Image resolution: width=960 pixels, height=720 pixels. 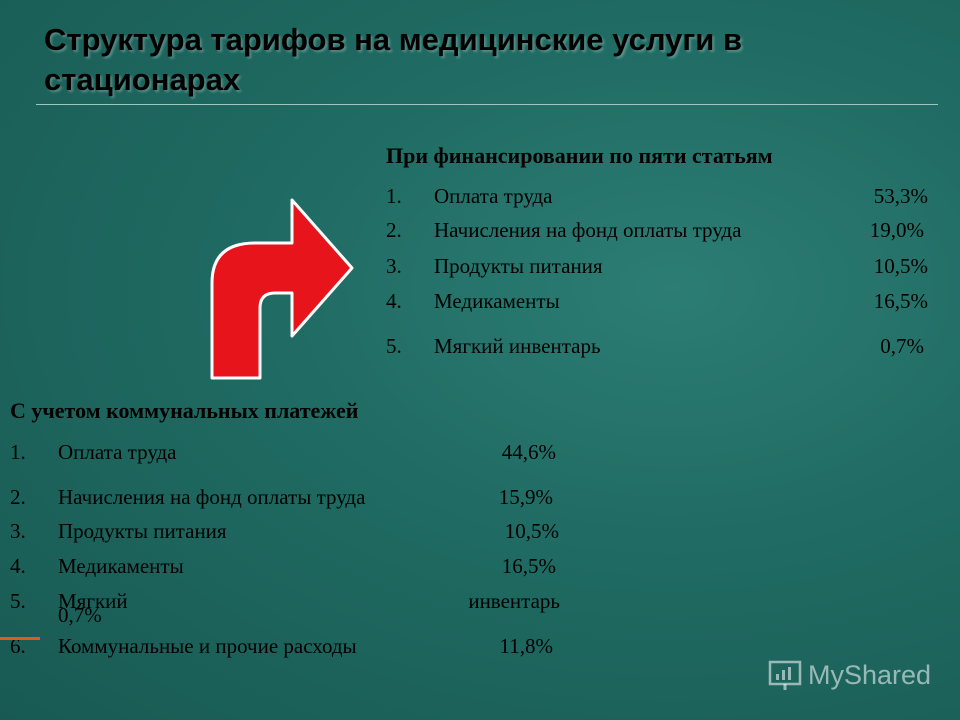 What do you see at coordinates (283, 453) in the screenshot?
I see `list-item: 1. Оплата труда 44,6%` at bounding box center [283, 453].